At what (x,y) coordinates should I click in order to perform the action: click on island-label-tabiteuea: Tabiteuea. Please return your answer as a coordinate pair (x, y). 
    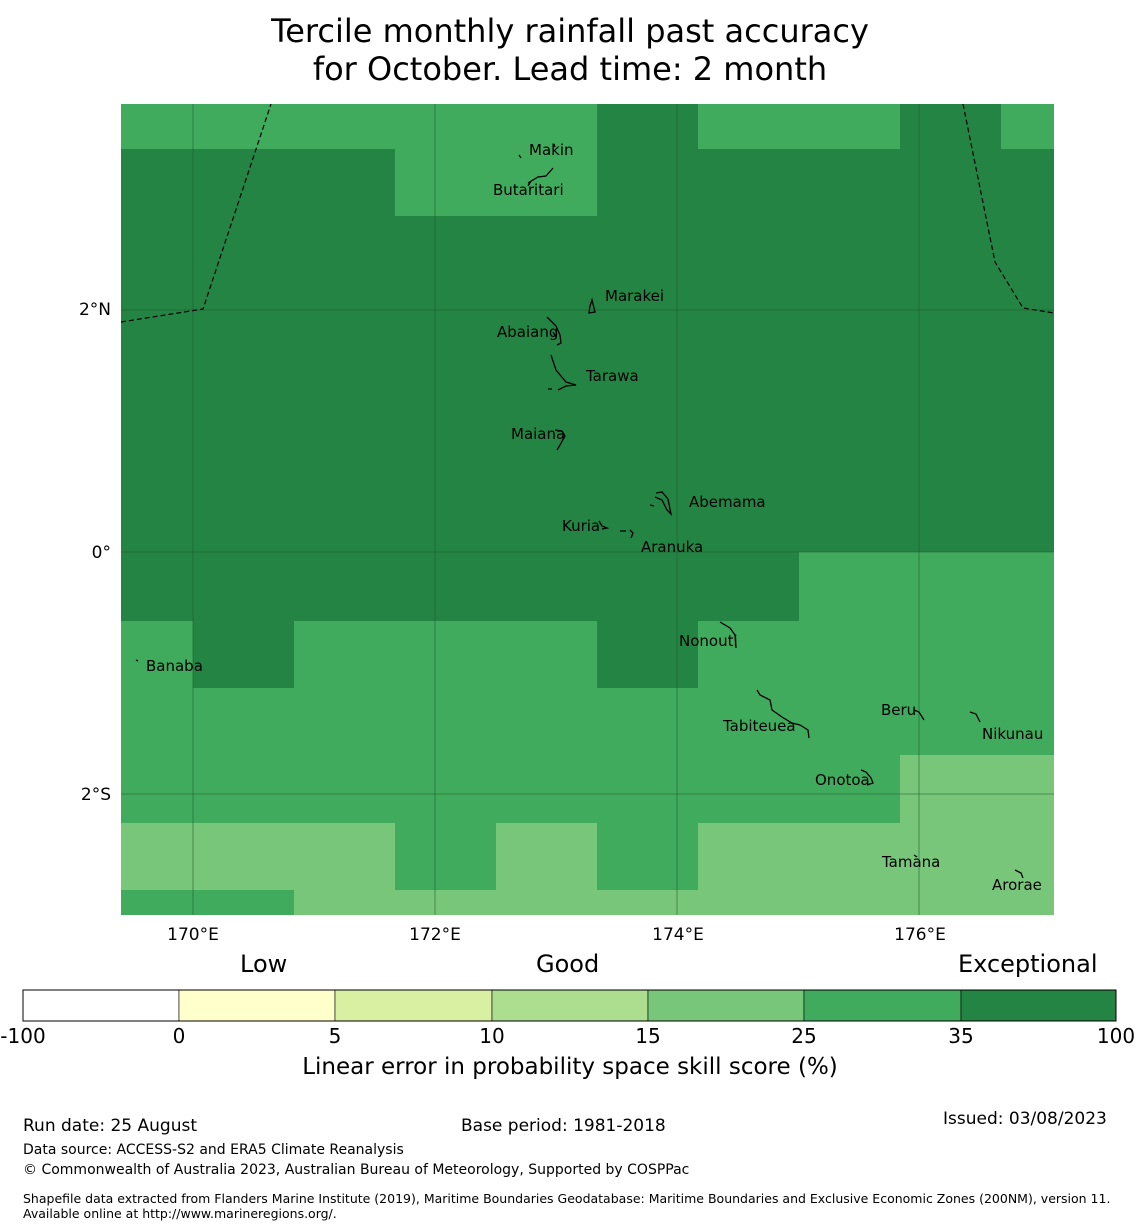
    Looking at the image, I should click on (759, 726).